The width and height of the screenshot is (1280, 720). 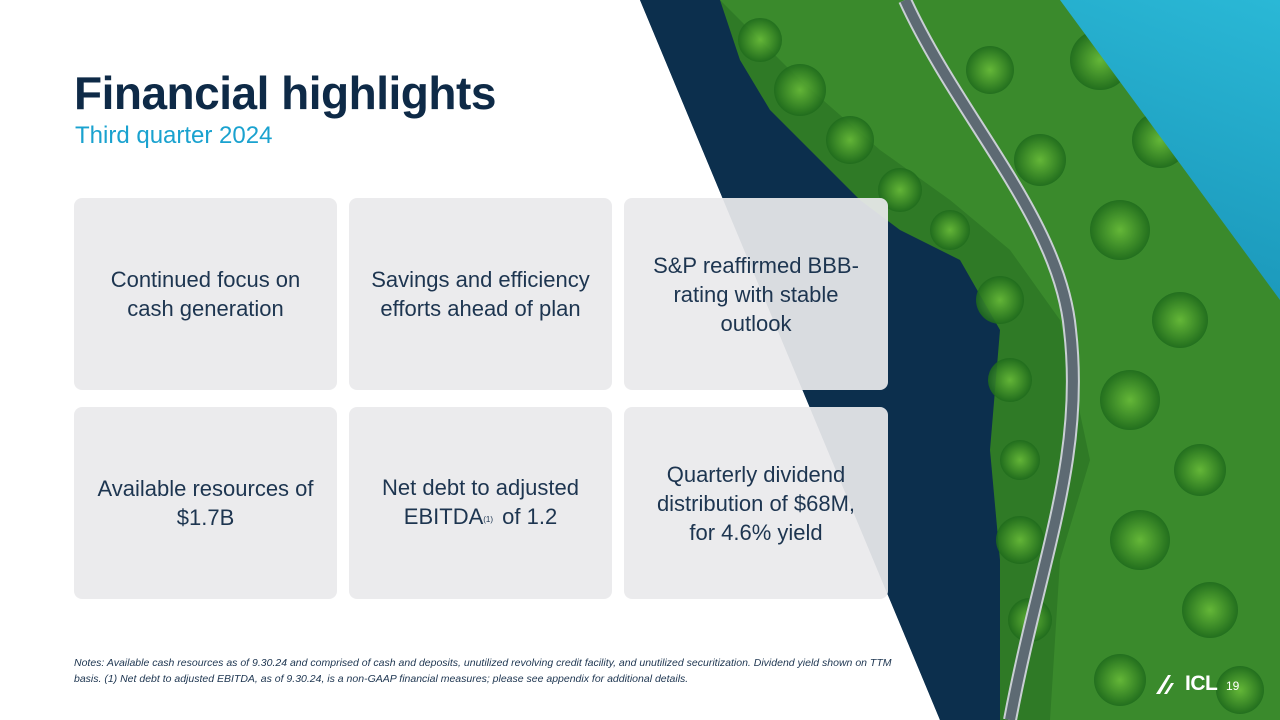 What do you see at coordinates (1165, 684) in the screenshot?
I see `icl-logo-mark-icon` at bounding box center [1165, 684].